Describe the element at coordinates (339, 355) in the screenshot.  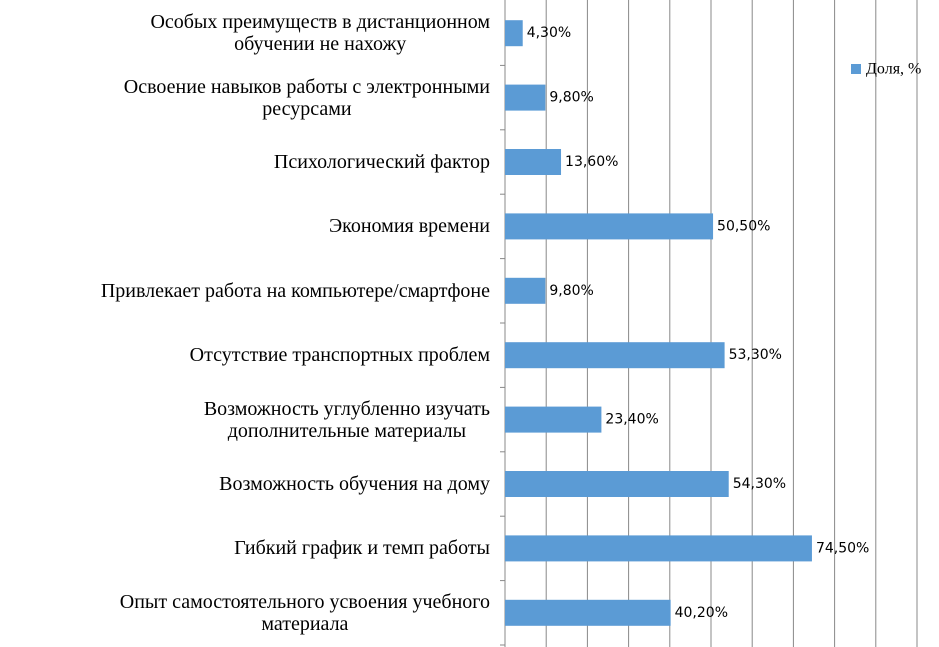
I see `category-label: Отсутствие транспортных проблем` at that location.